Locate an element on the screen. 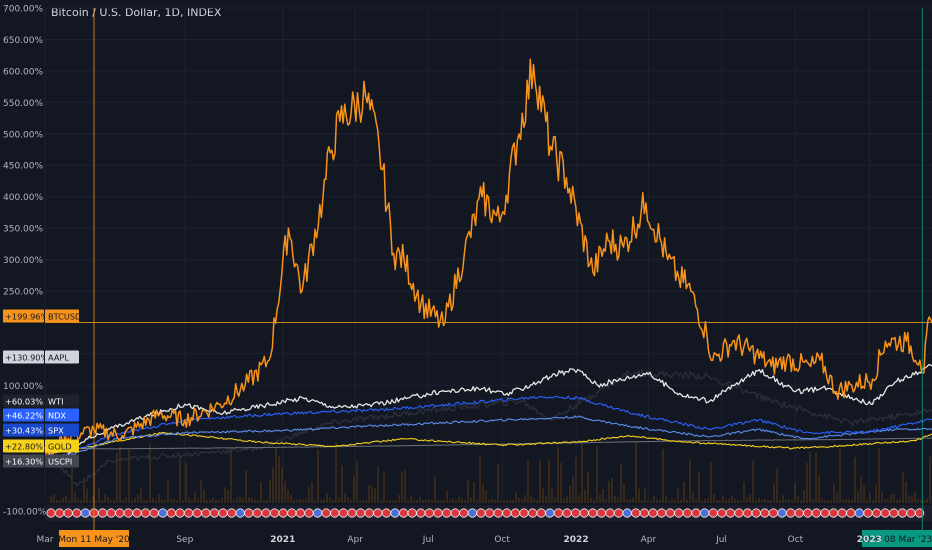 The image size is (932, 550). series-line-uscpi is located at coordinates (488, 443).